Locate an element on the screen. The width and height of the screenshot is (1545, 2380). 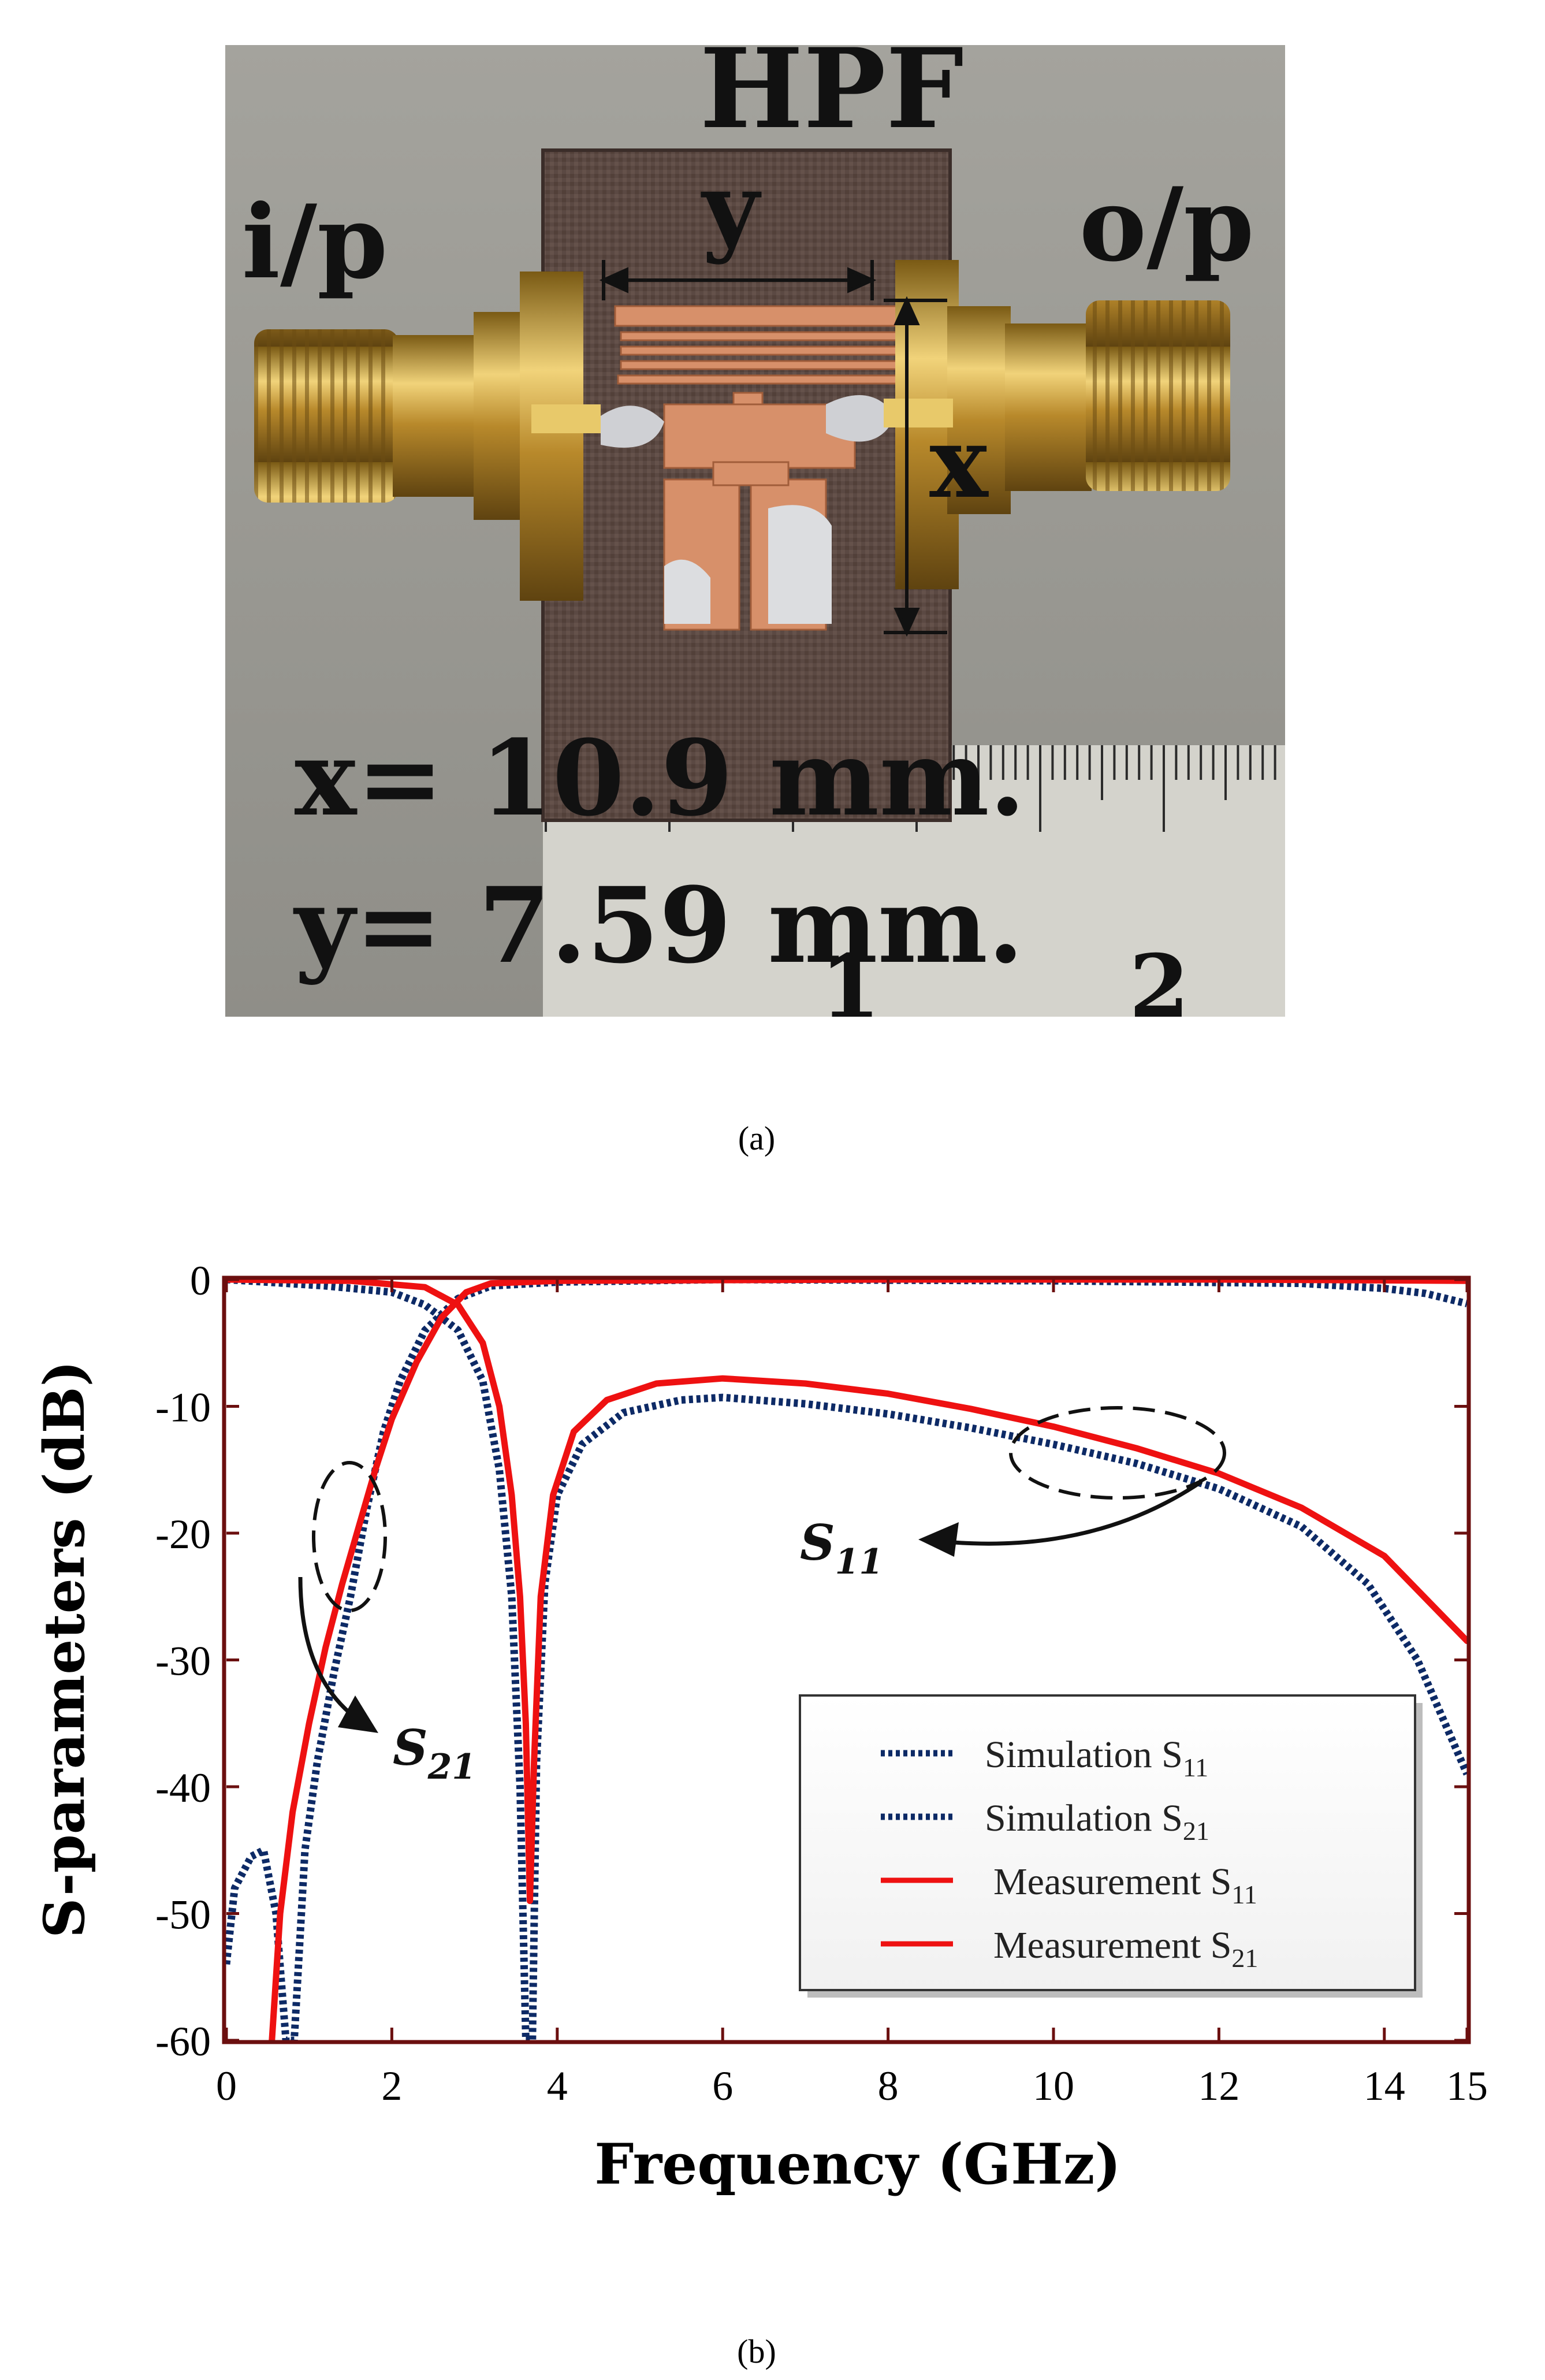
left-sma-connector is located at coordinates (427, 436).